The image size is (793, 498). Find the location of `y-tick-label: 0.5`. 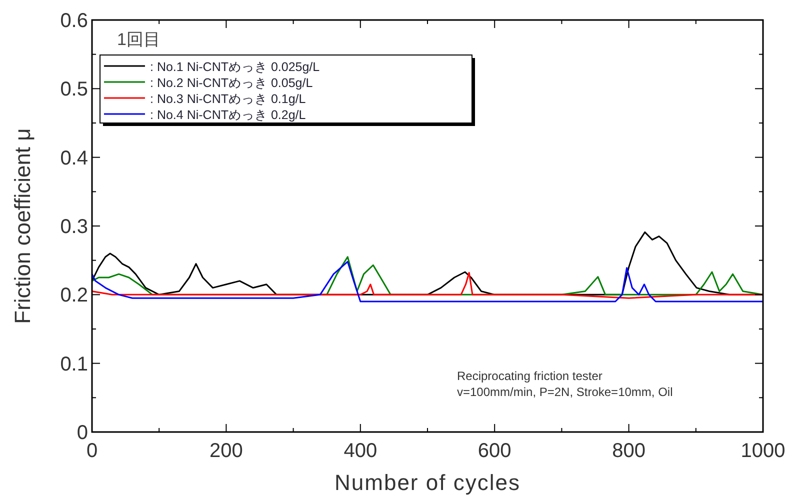

y-tick-label: 0.5 is located at coordinates (74, 89).